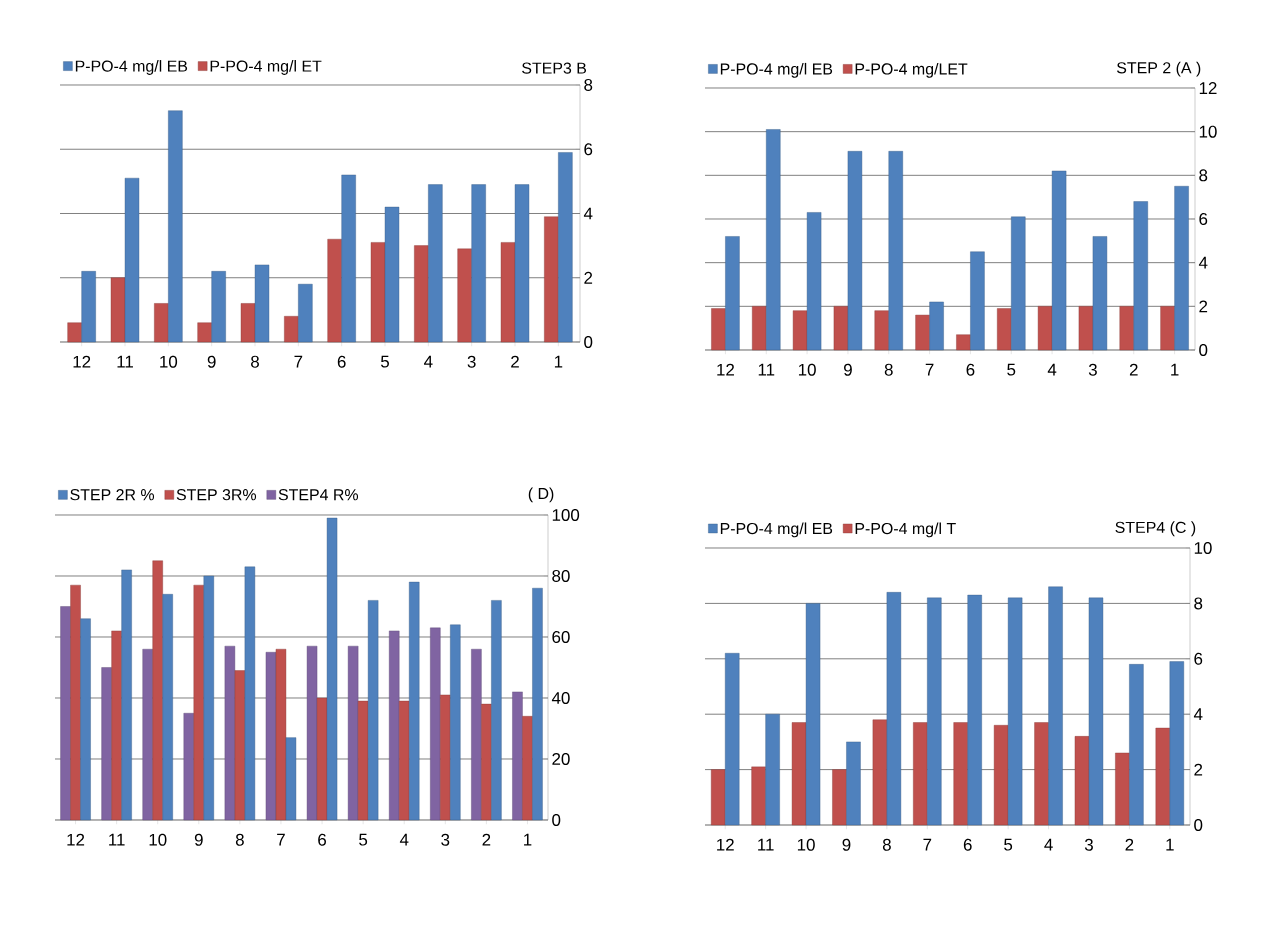 The width and height of the screenshot is (1273, 937). What do you see at coordinates (561, 759) in the screenshot?
I see `y-tick-label: 20` at bounding box center [561, 759].